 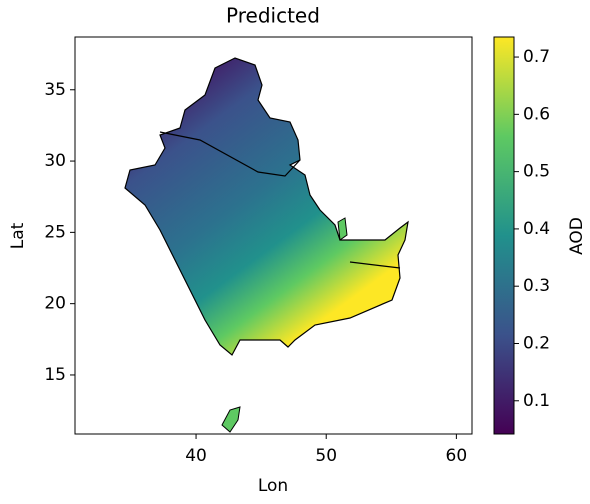 I want to click on border, so click(x=280, y=200).